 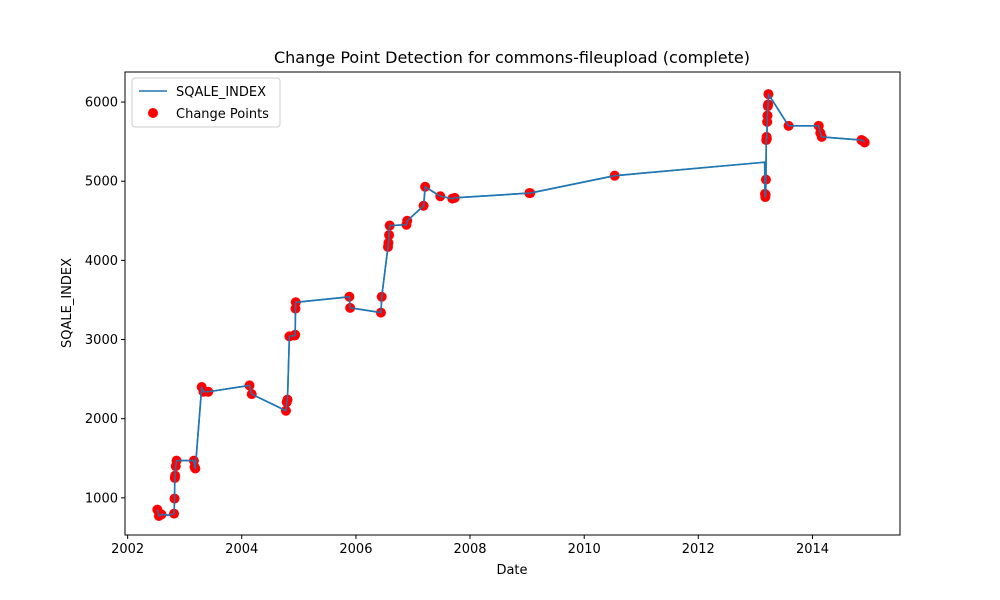 I want to click on y-tick-label: 3000, so click(x=101, y=340).